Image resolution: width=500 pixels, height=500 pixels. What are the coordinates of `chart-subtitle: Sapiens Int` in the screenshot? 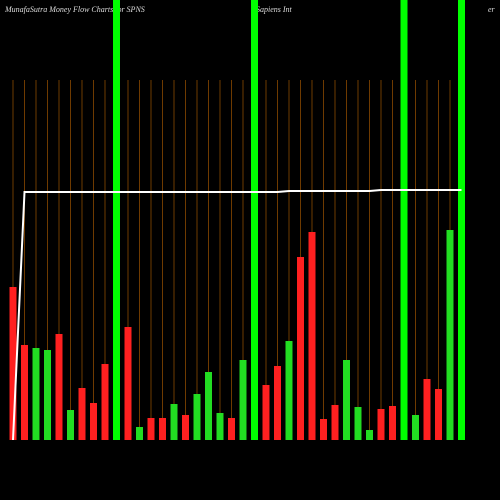 It's located at (274, 9).